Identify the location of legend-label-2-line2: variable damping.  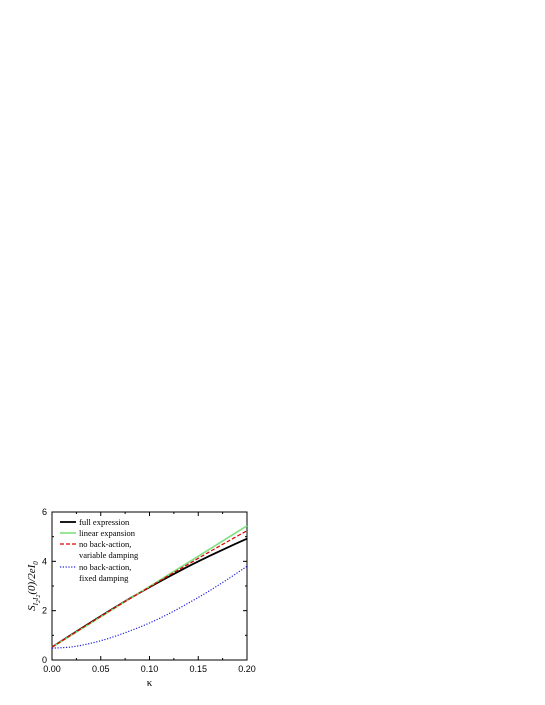
(109, 555).